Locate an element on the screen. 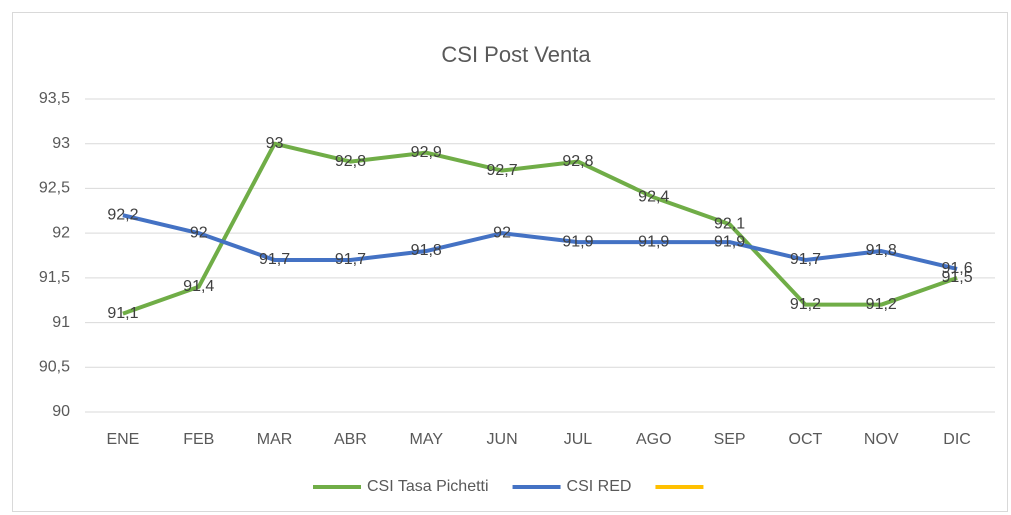 The image size is (1011, 515). data-label: 91,5 is located at coordinates (957, 277).